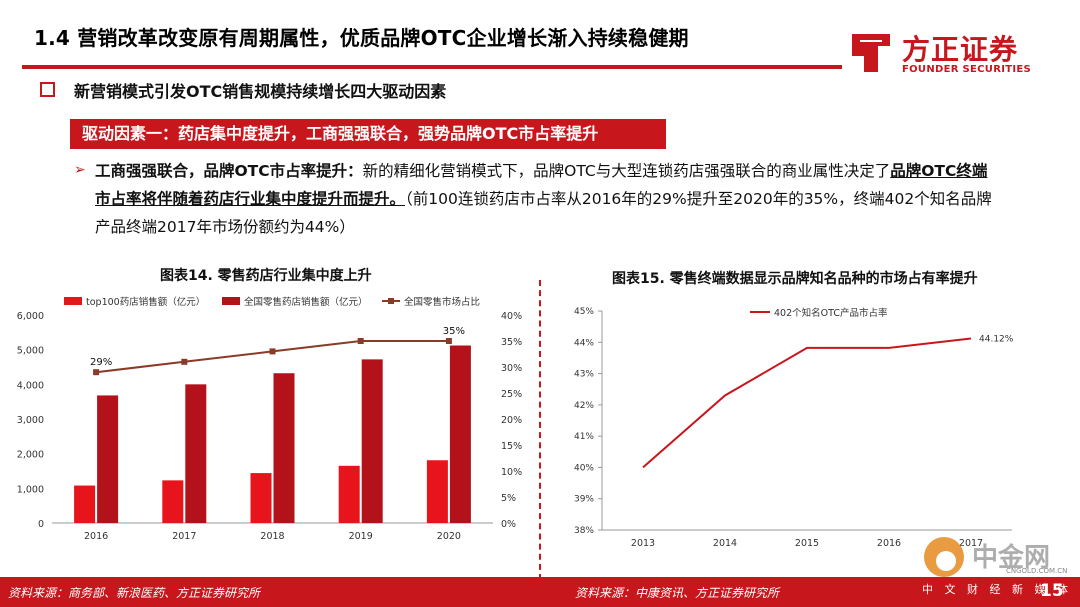 This screenshot has height=607, width=1080. What do you see at coordinates (807, 543) in the screenshot?
I see `x-tick-label: 2015` at bounding box center [807, 543].